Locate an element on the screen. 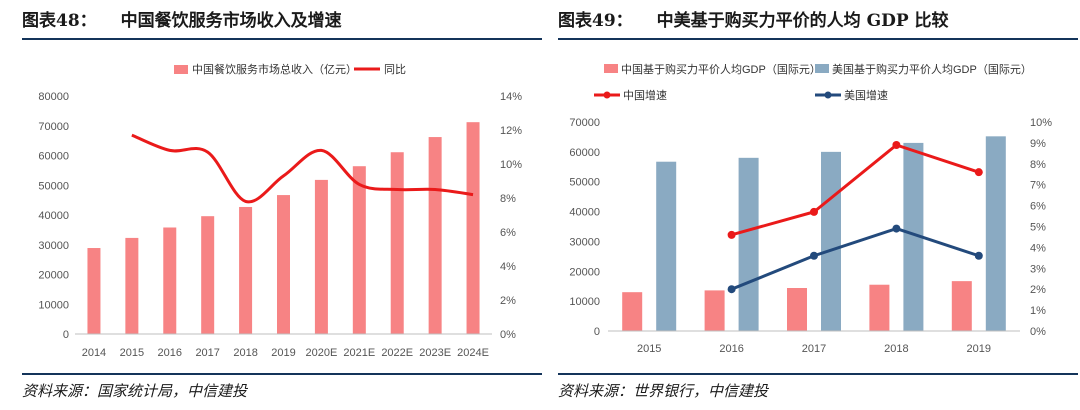 The width and height of the screenshot is (1080, 410). right-y-tick-label: 14% is located at coordinates (511, 97).